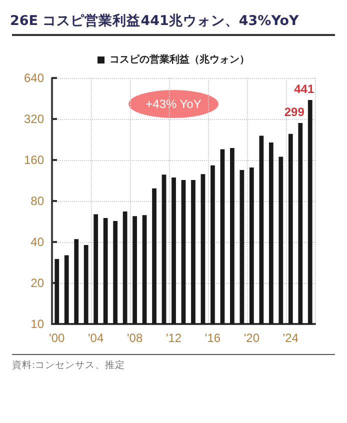  I want to click on y-tick-label: 10, so click(37, 324).